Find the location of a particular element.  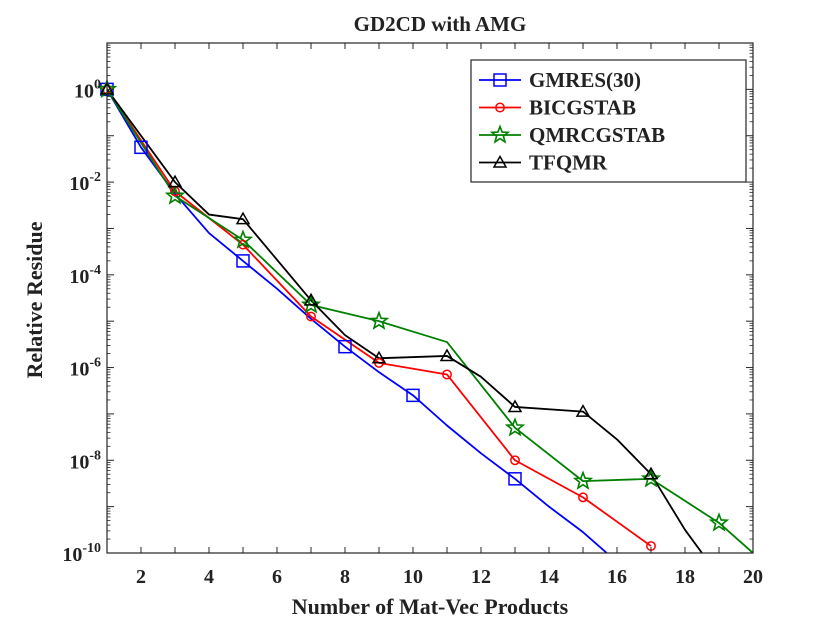

legend-label-qmrcgstab: QMRCGSTAB is located at coordinates (597, 135).